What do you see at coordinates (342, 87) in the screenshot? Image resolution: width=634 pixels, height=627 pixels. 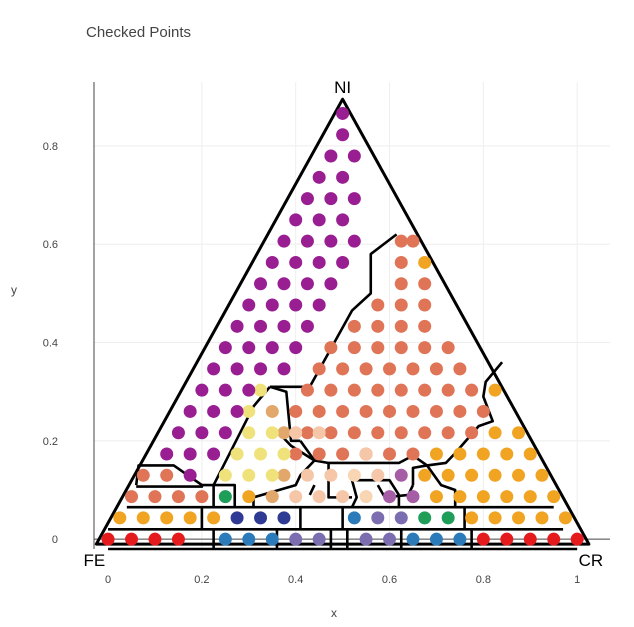 I see `vertex-label-top: NI` at bounding box center [342, 87].